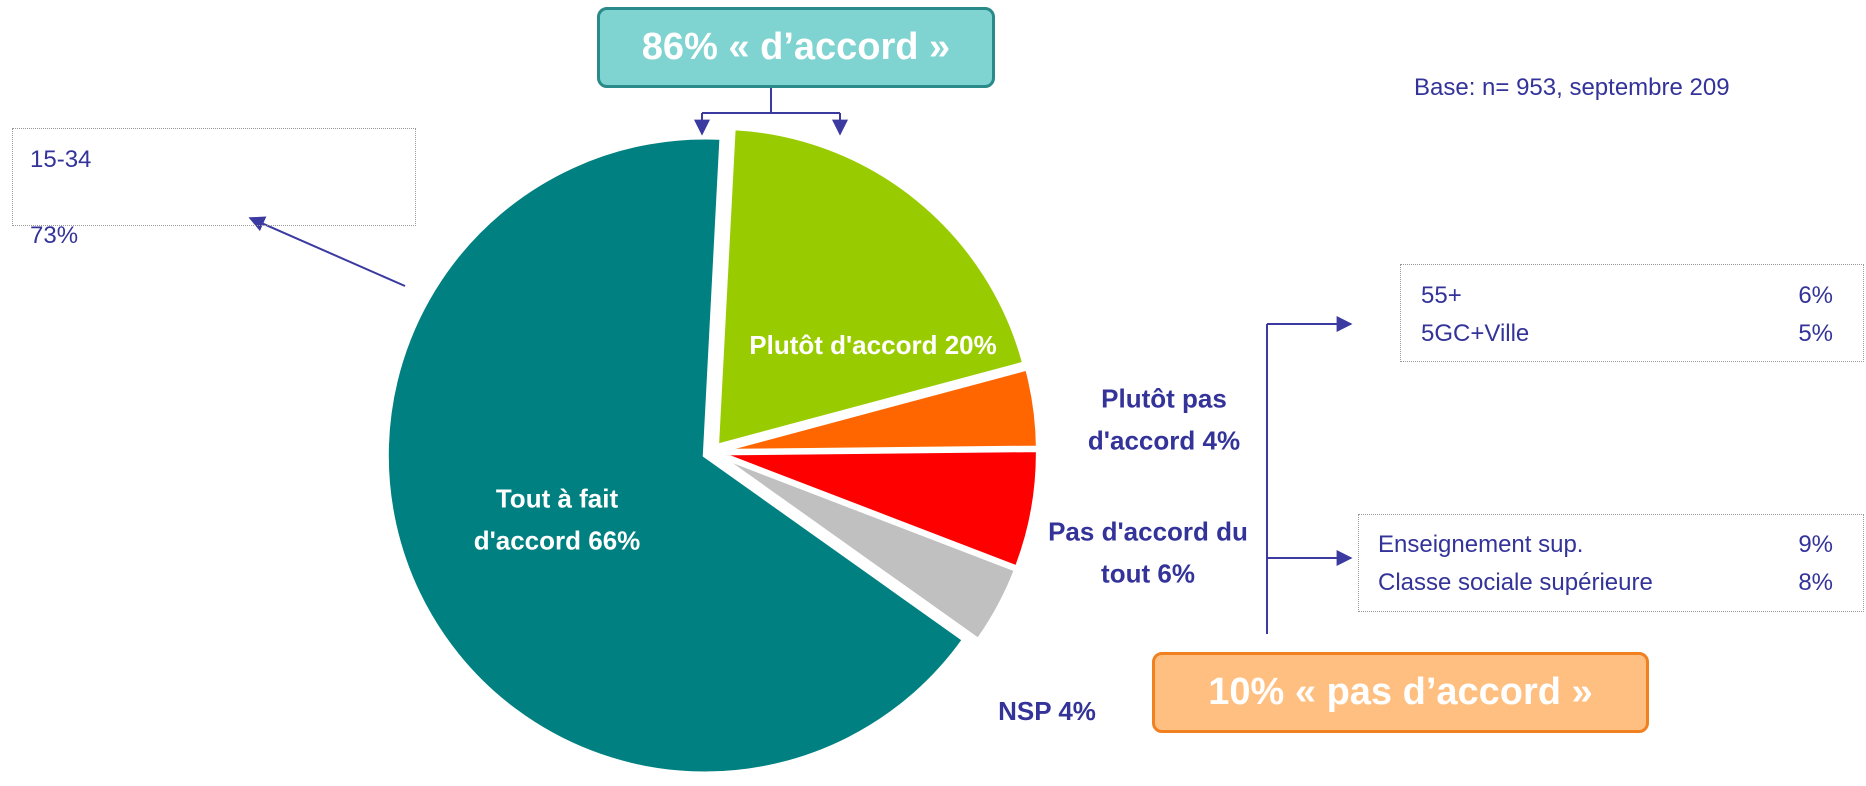 The width and height of the screenshot is (1866, 786). Describe the element at coordinates (61, 159) in the screenshot. I see `callout-label: 15-34` at that location.